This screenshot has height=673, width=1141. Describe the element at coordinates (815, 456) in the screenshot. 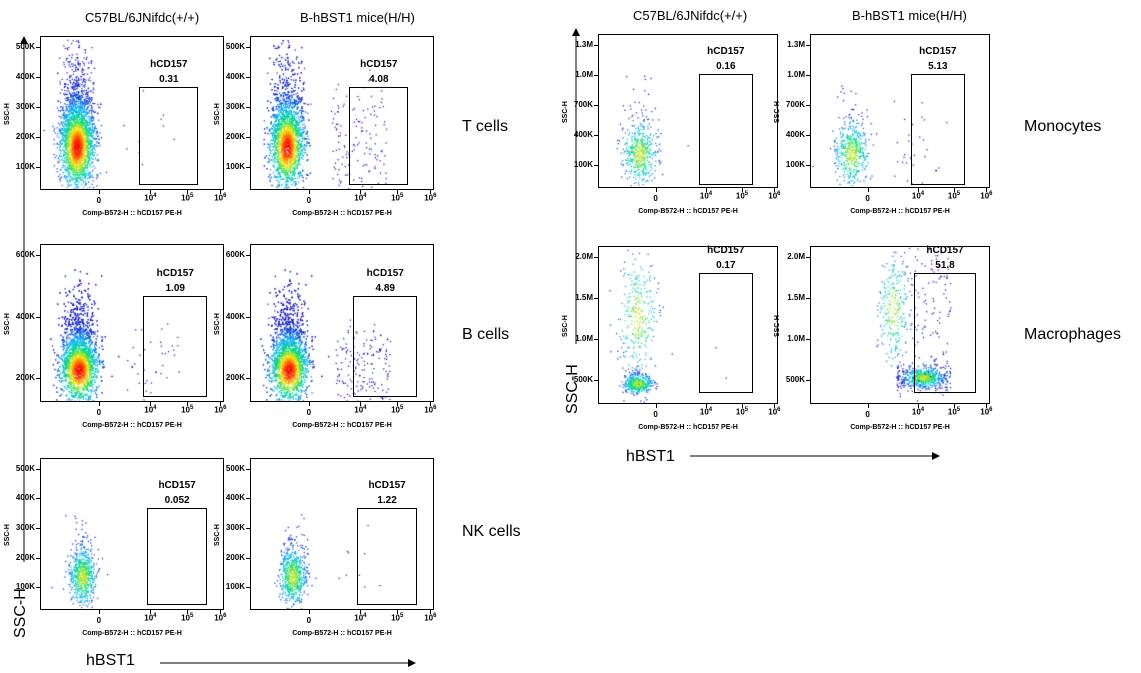

I see `x-axis-arrow-right` at that location.